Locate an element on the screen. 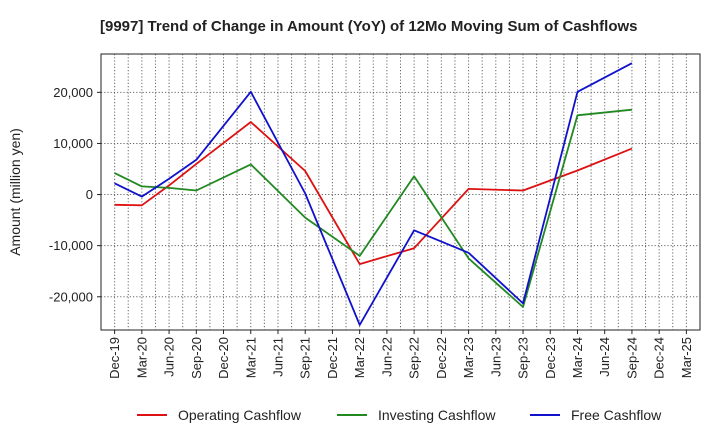  y-tick-label: -10,000 is located at coordinates (71, 245).